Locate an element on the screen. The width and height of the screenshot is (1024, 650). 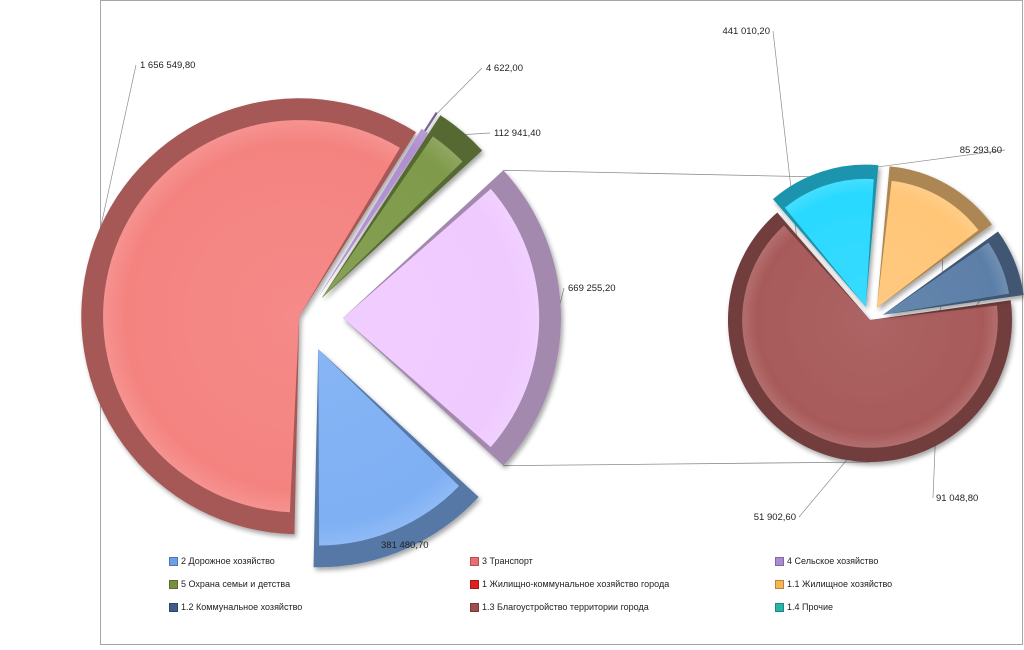
legend-item-7: 1.3 Благоустройство территории города is located at coordinates (559, 607).